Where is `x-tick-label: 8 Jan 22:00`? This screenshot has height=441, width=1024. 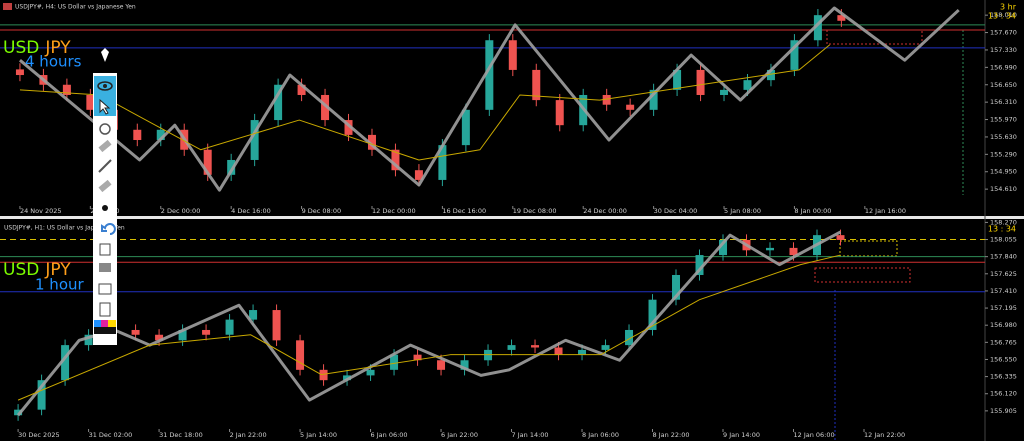 x-tick-label: 8 Jan 22:00 is located at coordinates (671, 435).